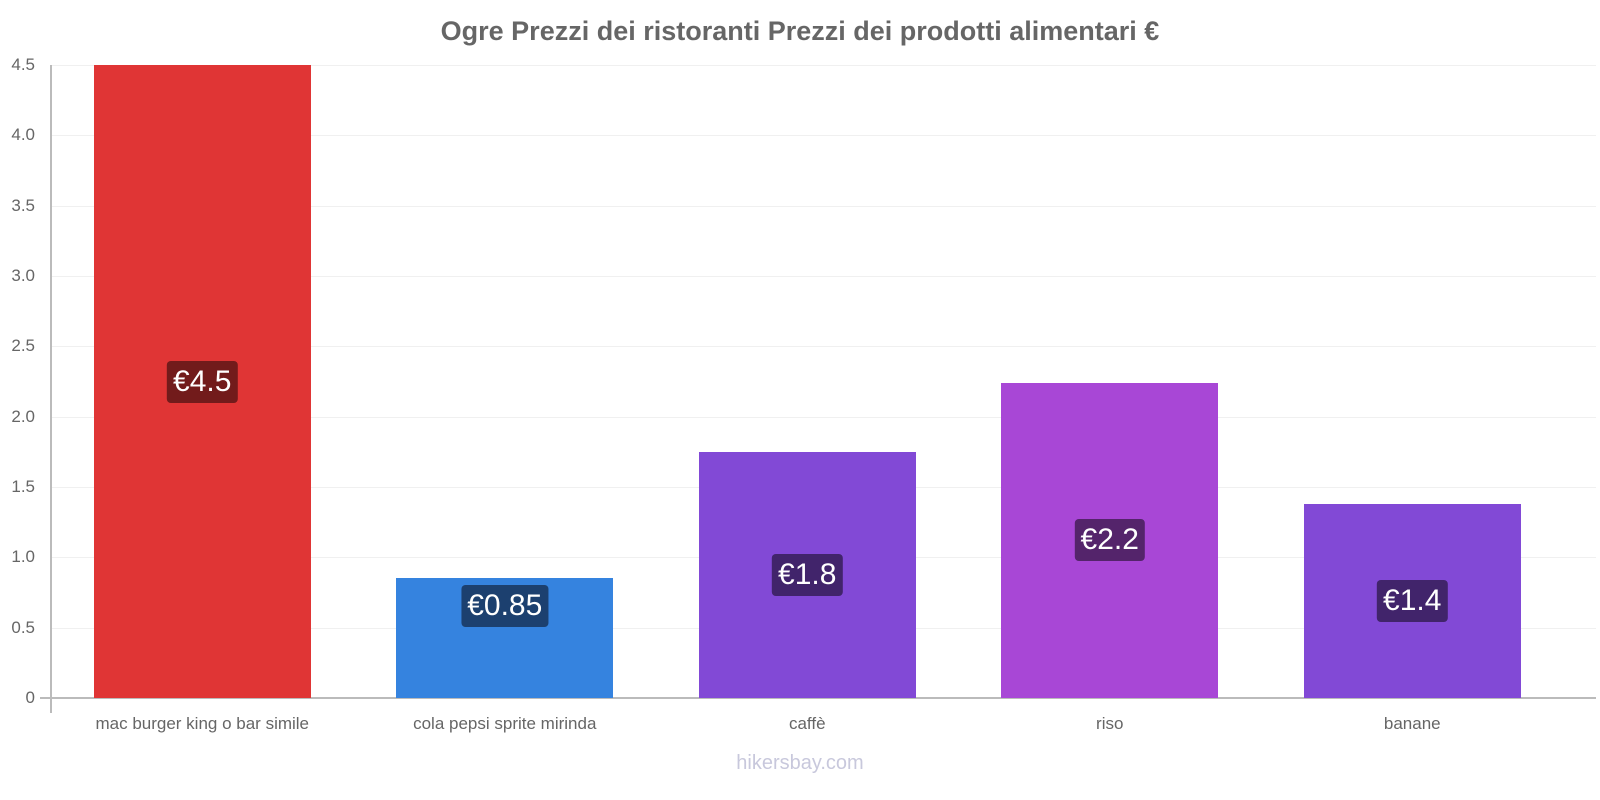  I want to click on x-category-label: banane, so click(1412, 723).